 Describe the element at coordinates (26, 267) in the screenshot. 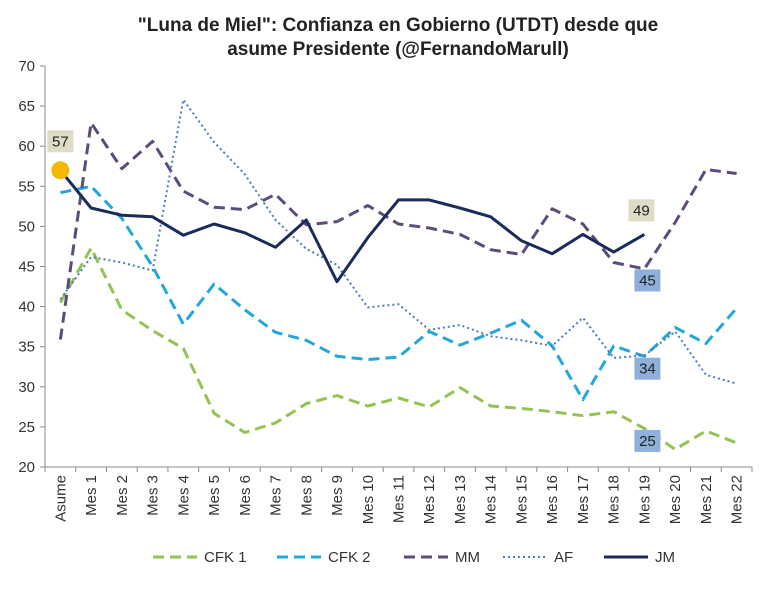

I see `y-tick-label: 45` at that location.